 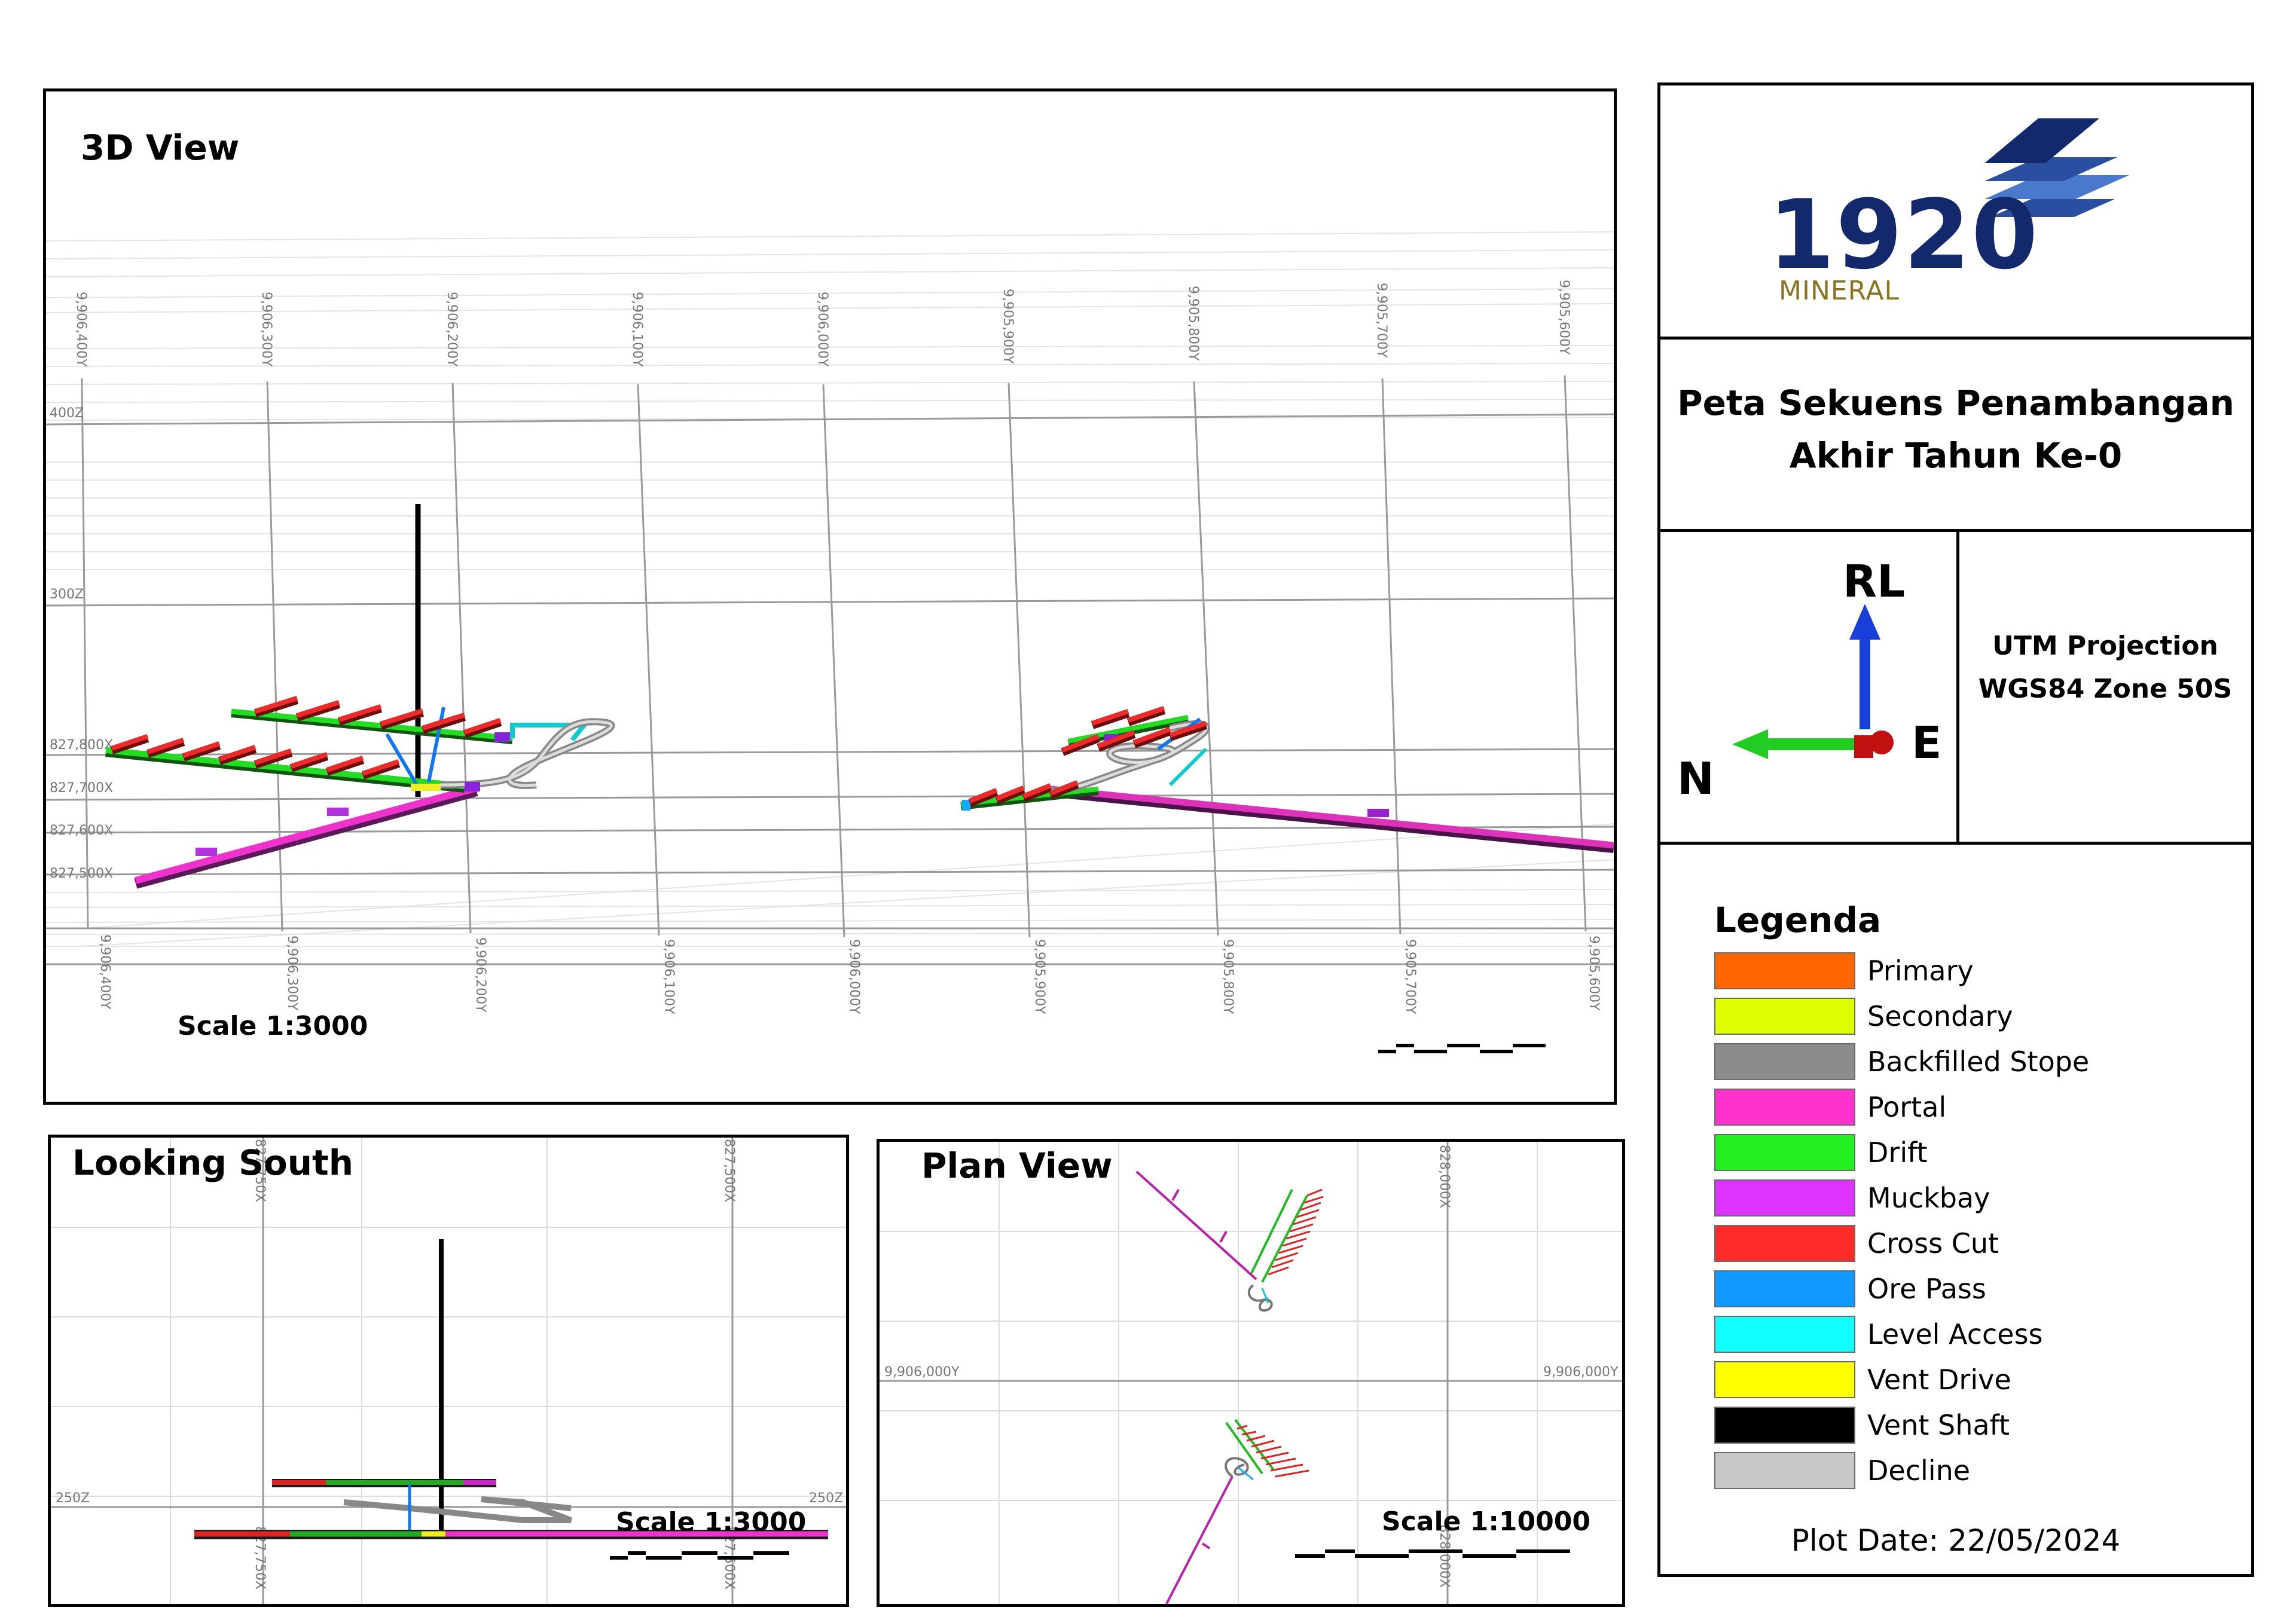 I want to click on logo: 1920 MINERAL, so click(x=1955, y=210).